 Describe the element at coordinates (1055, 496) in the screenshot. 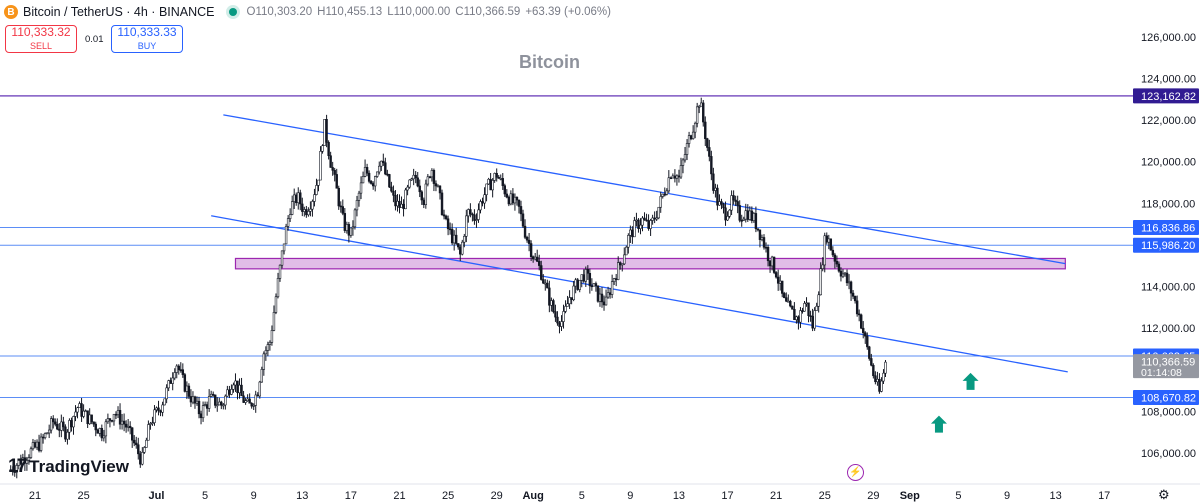

I see `x-tick-label: 13` at that location.